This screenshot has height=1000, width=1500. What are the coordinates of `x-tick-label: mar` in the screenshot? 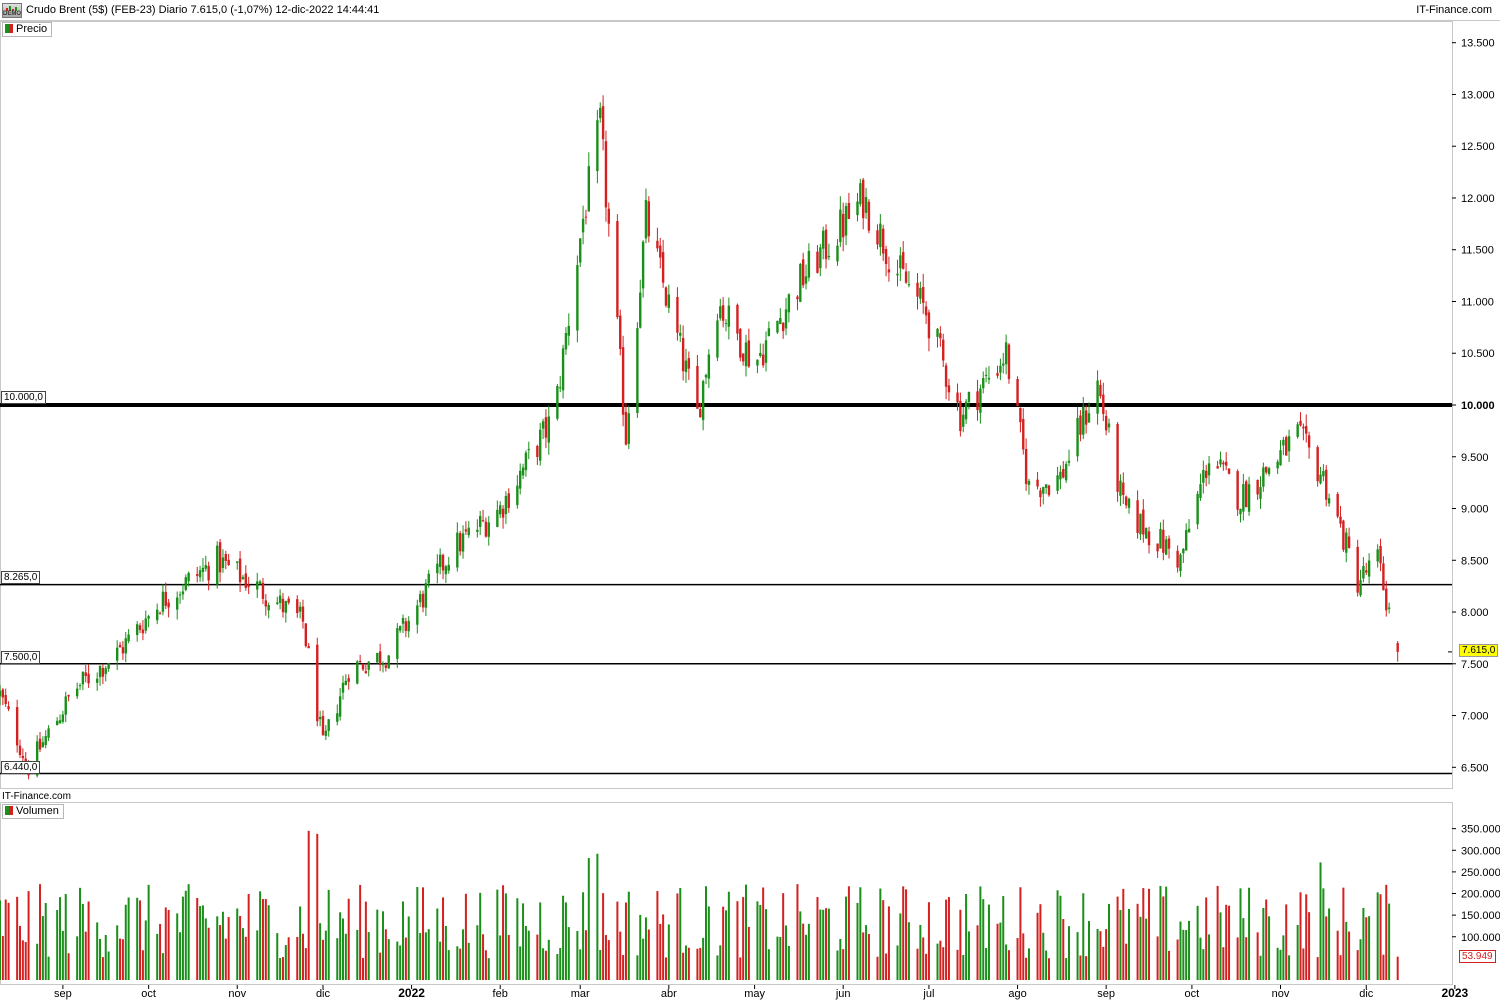 It's located at (580, 994).